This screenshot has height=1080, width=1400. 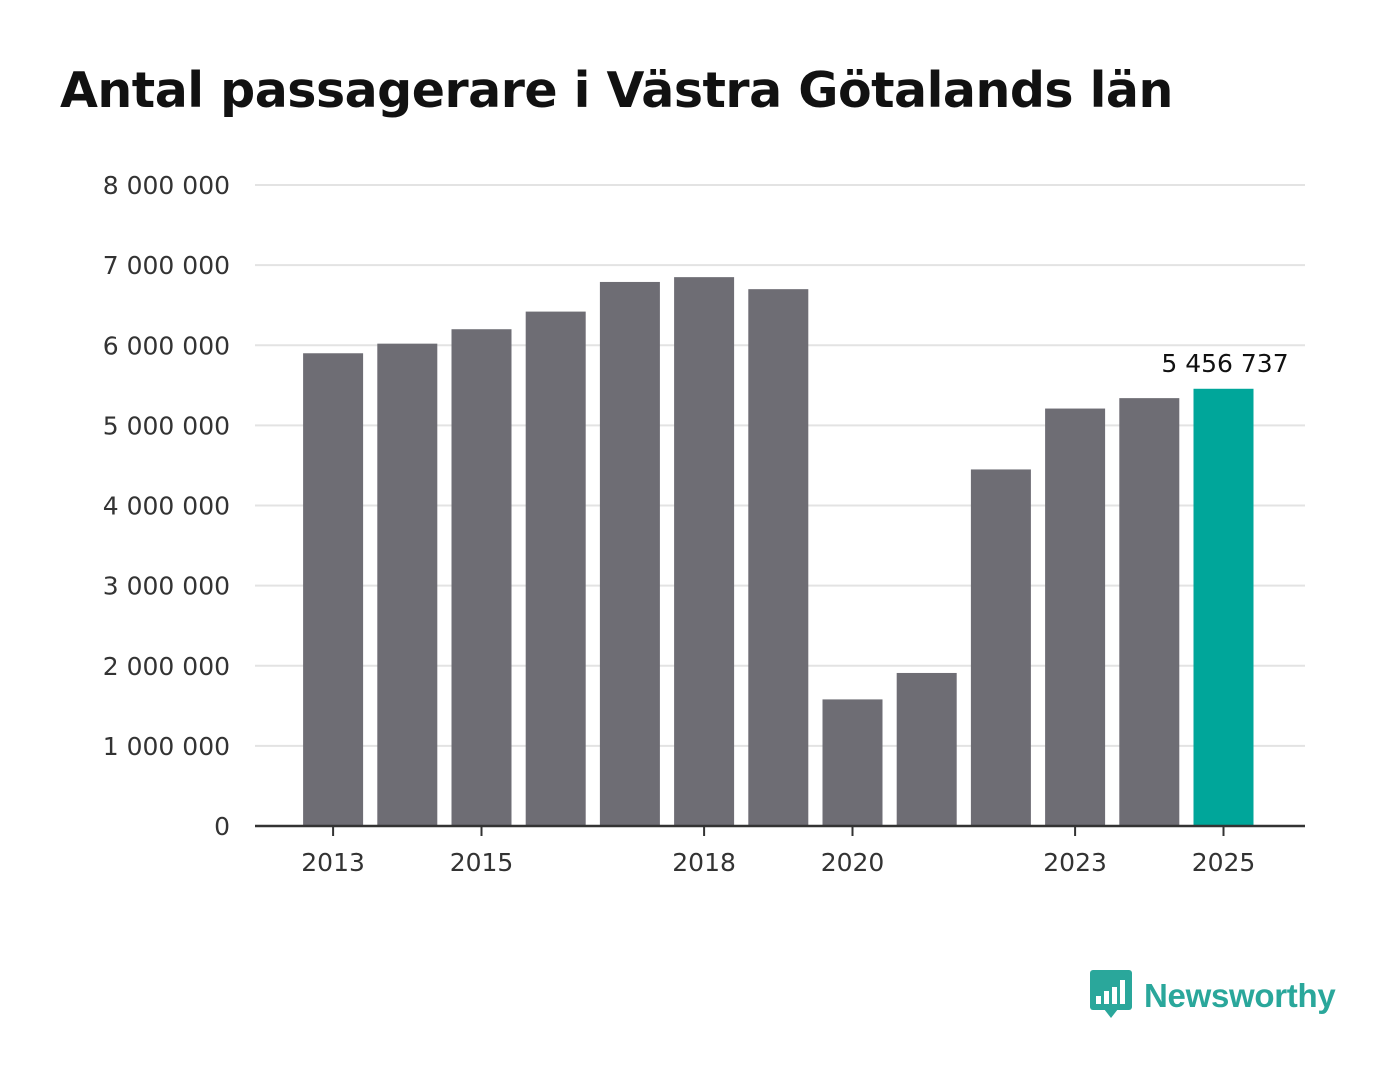 I want to click on bar-2023, so click(x=1075, y=617).